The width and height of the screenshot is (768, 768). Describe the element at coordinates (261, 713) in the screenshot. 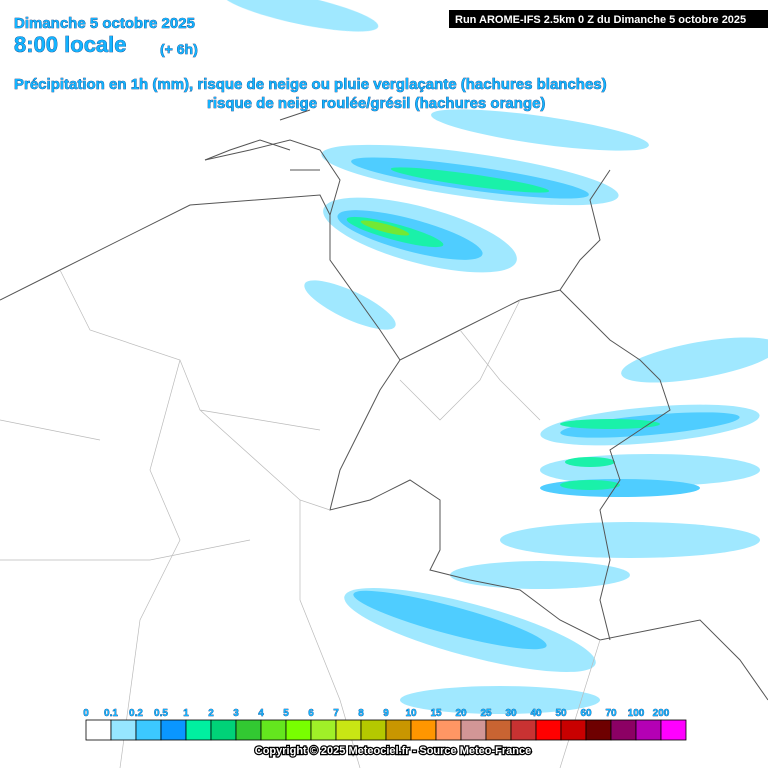

I see `legend-label: 4` at that location.